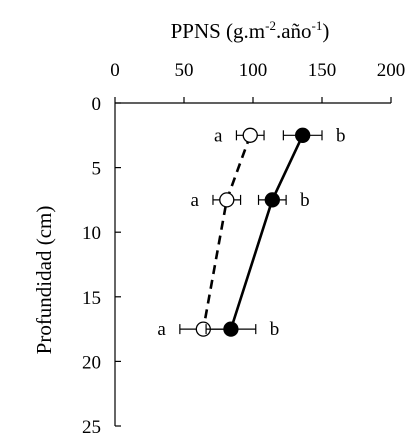  What do you see at coordinates (91, 425) in the screenshot?
I see `y-tick-label: 25` at bounding box center [91, 425].